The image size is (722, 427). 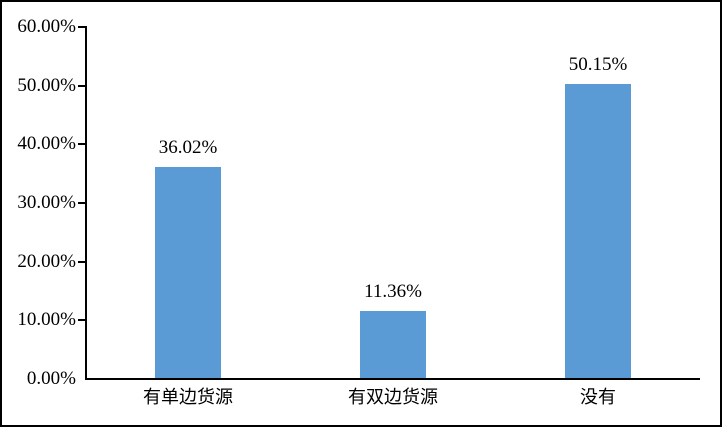 I want to click on bar-value-label: 11.36%, so click(x=393, y=291).